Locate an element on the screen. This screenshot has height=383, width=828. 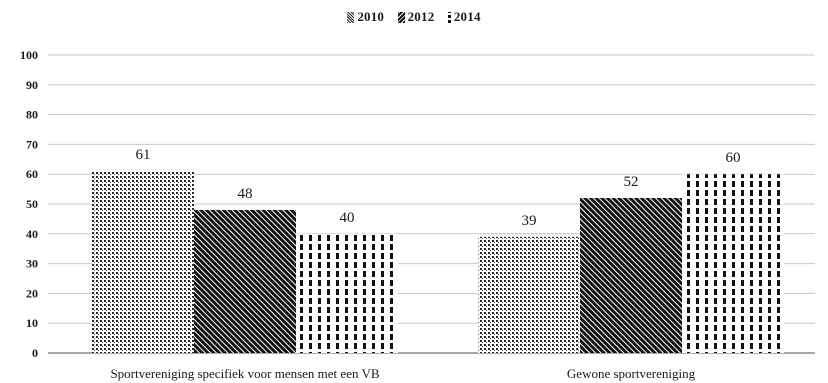
y-tick-label: 70 is located at coordinates (32, 144).